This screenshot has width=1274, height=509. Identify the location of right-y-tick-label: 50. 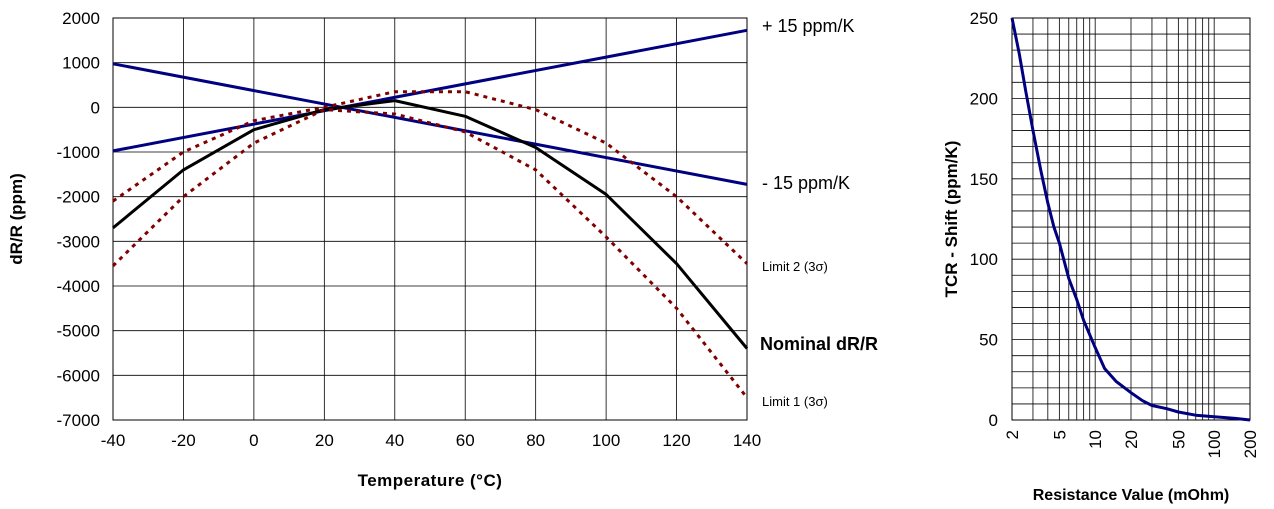
(988, 340).